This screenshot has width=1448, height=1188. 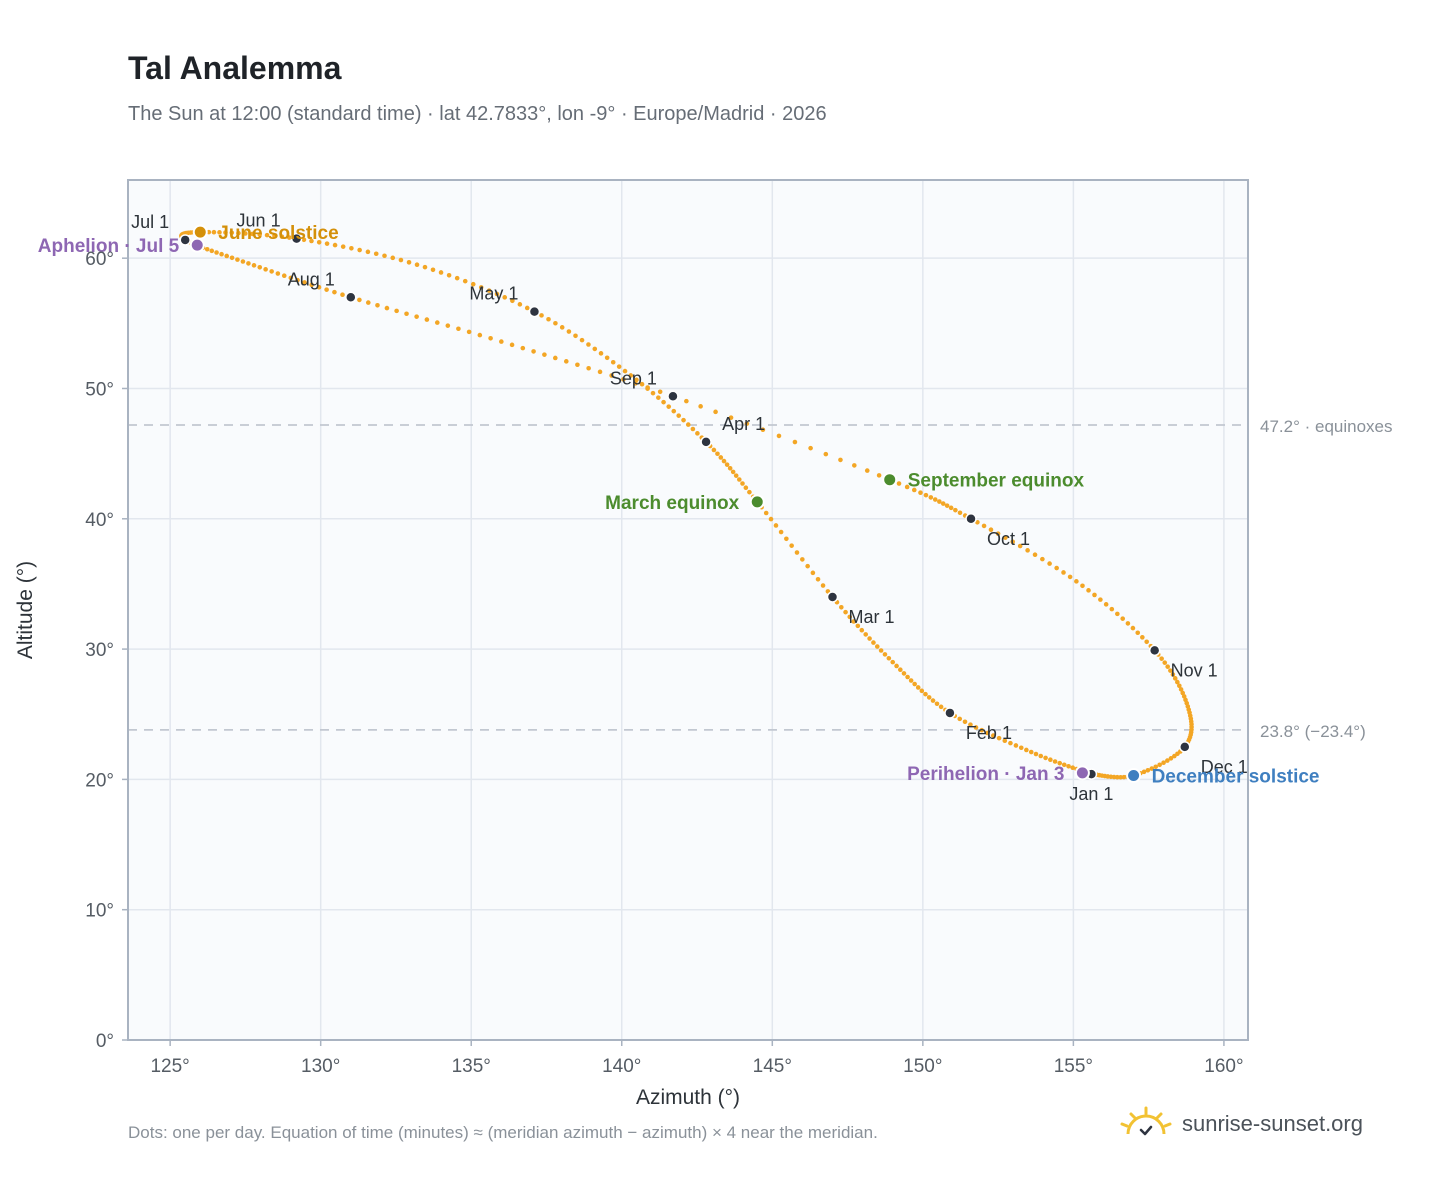 I want to click on y-axis-label: Altitude (°), so click(x=25, y=610).